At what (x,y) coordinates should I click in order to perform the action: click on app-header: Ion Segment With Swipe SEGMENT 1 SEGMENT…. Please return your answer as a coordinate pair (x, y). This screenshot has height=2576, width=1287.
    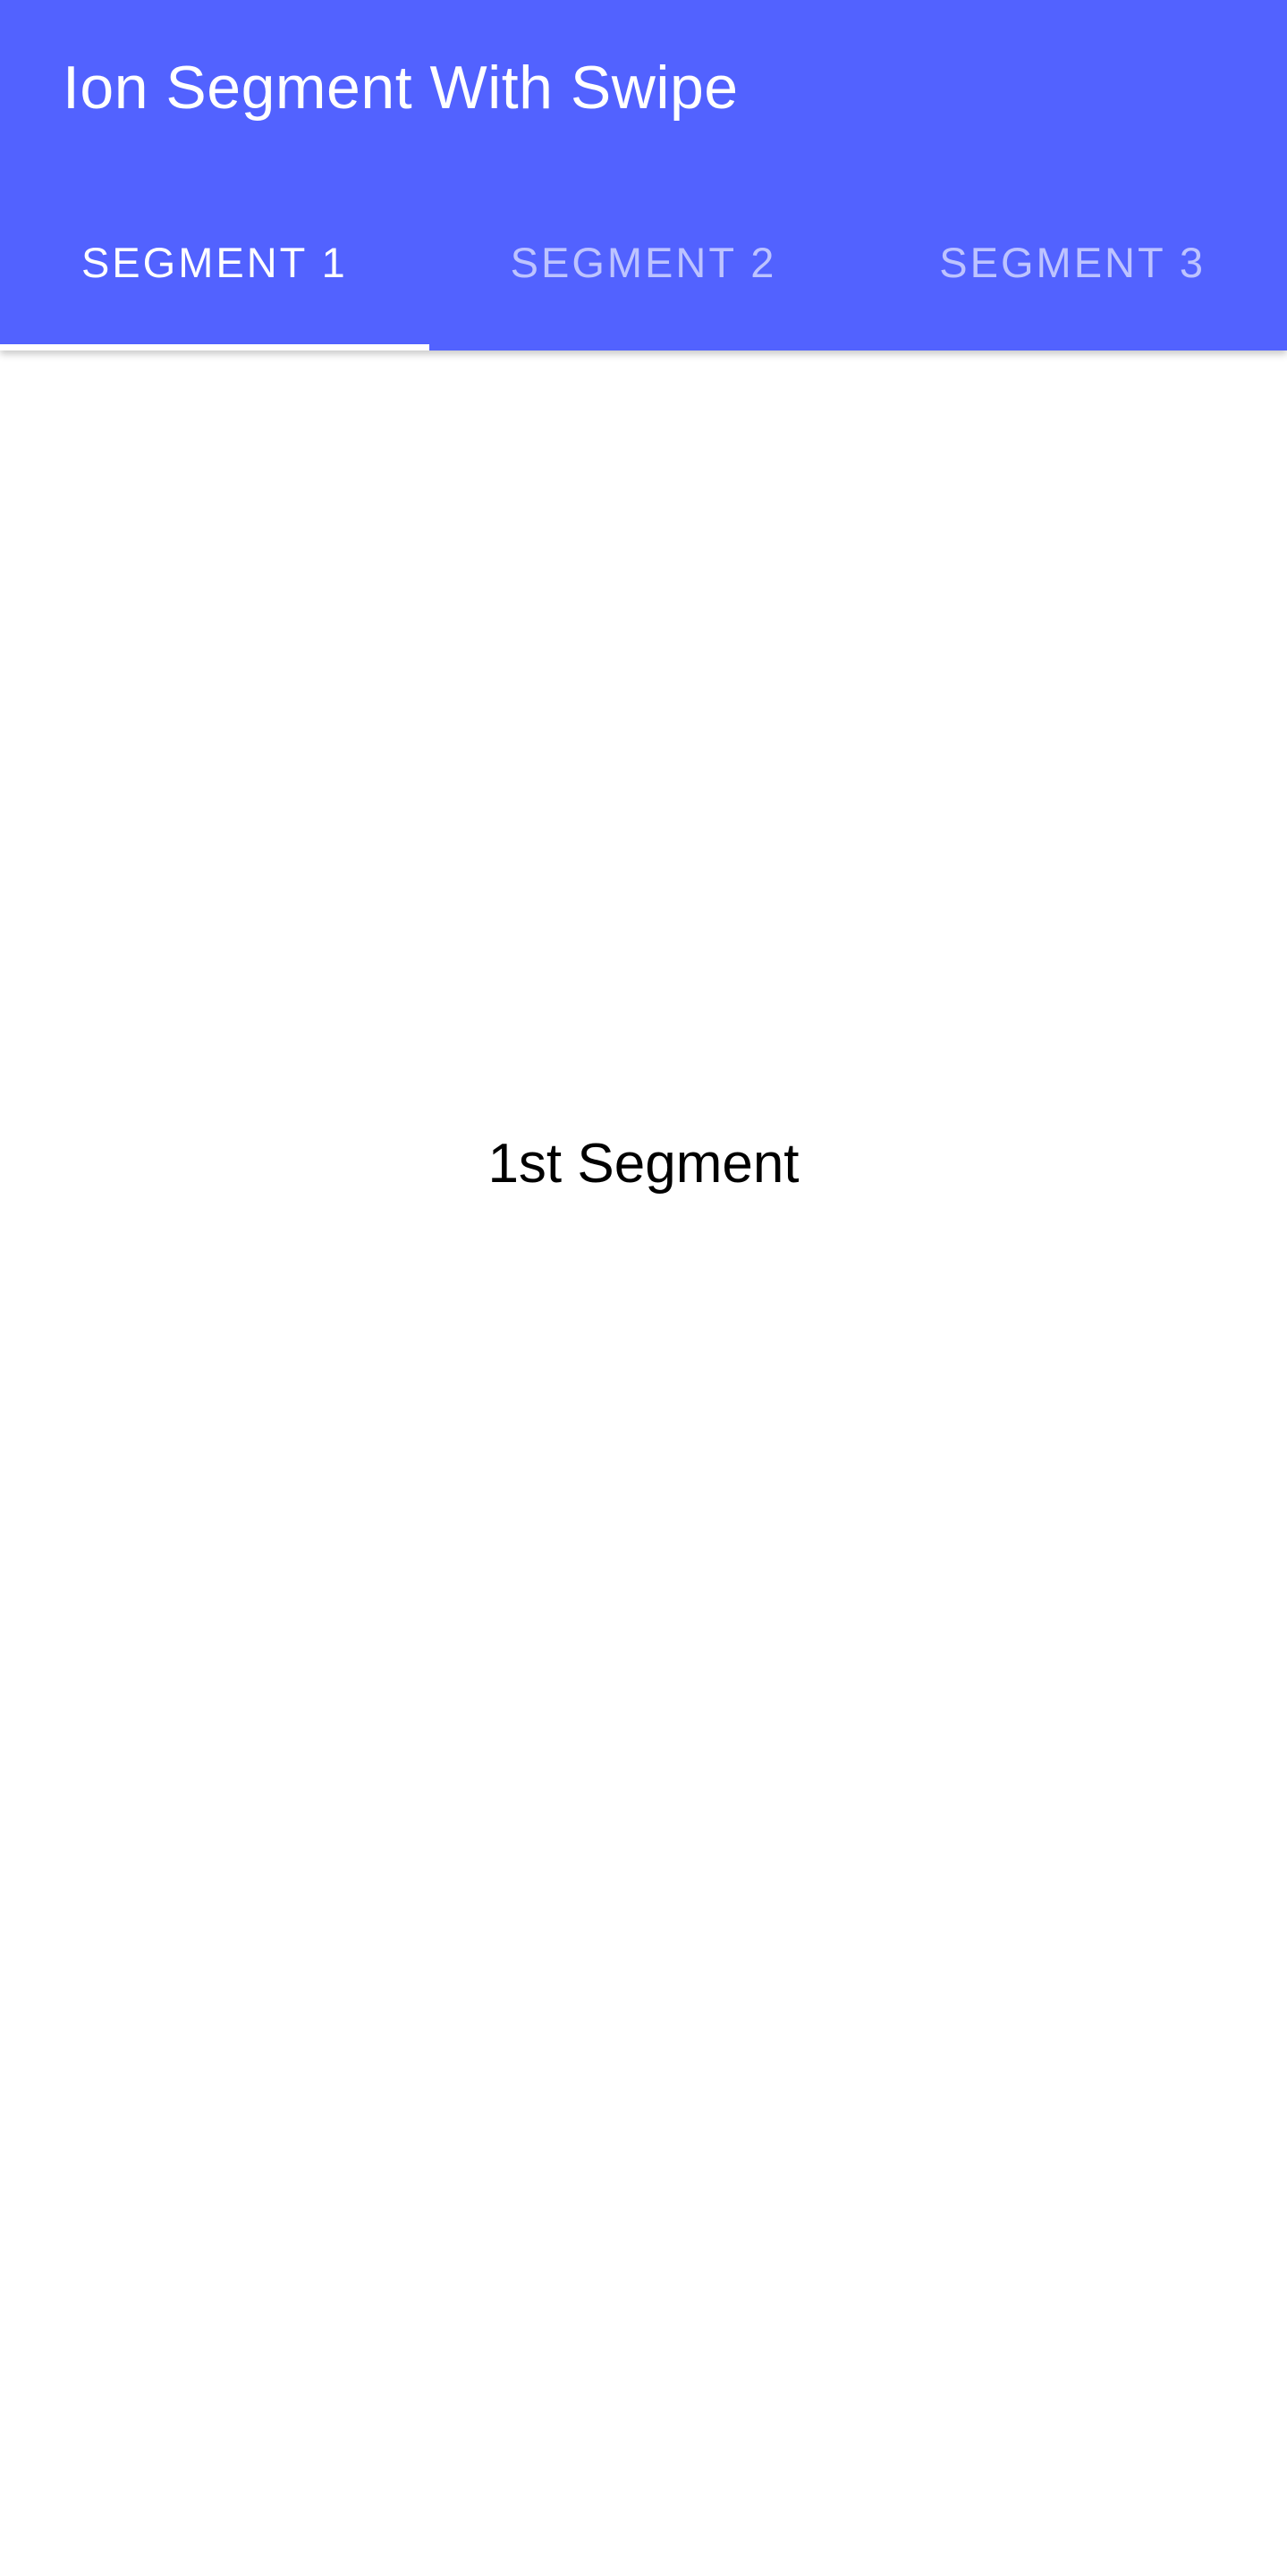
    Looking at the image, I should click on (643, 175).